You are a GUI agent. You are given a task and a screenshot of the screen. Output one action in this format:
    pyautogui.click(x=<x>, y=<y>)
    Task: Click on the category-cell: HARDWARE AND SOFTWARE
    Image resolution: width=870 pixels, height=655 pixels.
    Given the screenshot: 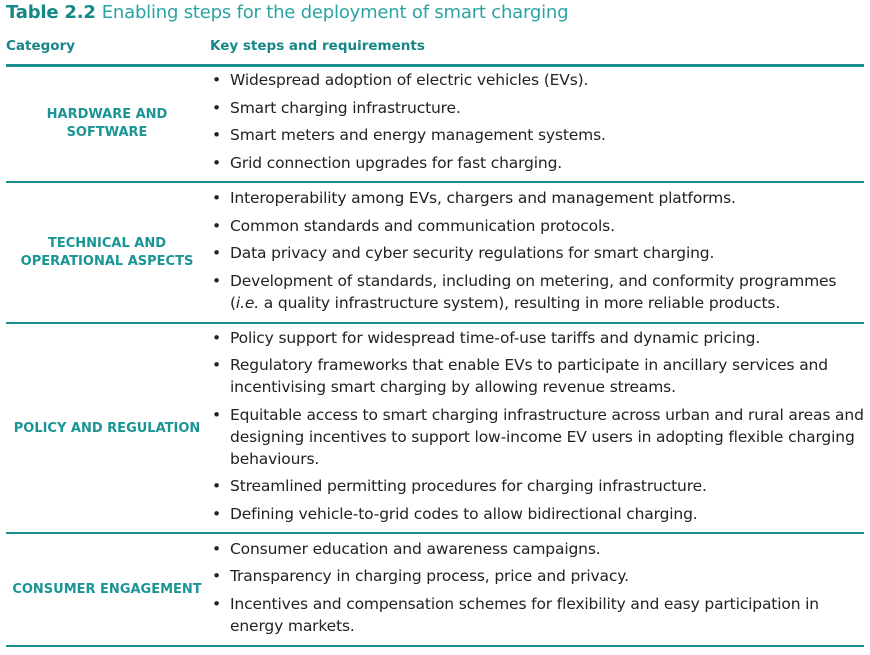 What is the action you would take?
    pyautogui.click(x=107, y=123)
    